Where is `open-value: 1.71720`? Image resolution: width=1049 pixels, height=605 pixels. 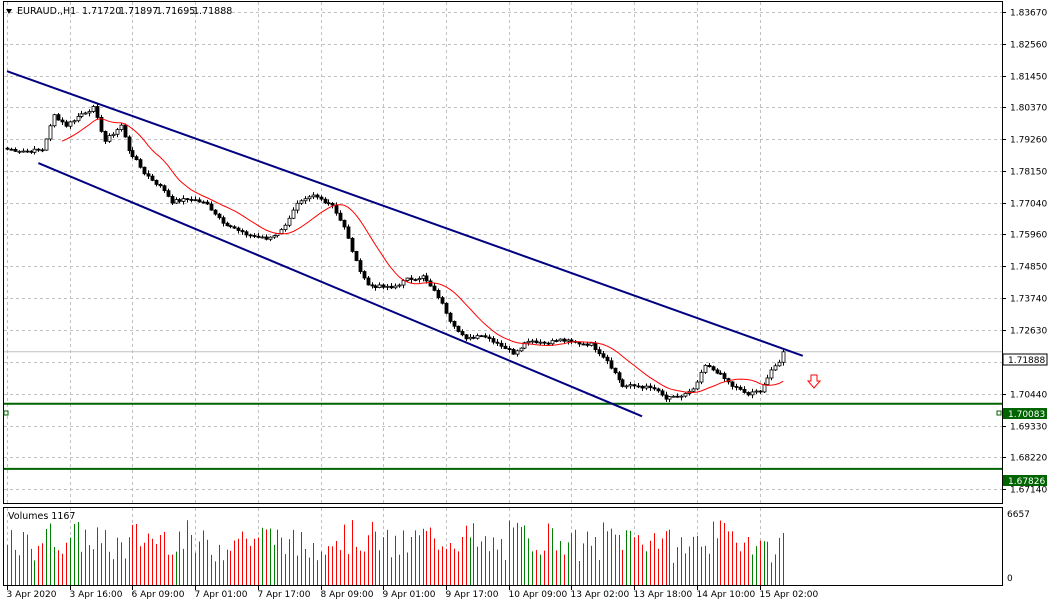
open-value: 1.71720 is located at coordinates (101, 11).